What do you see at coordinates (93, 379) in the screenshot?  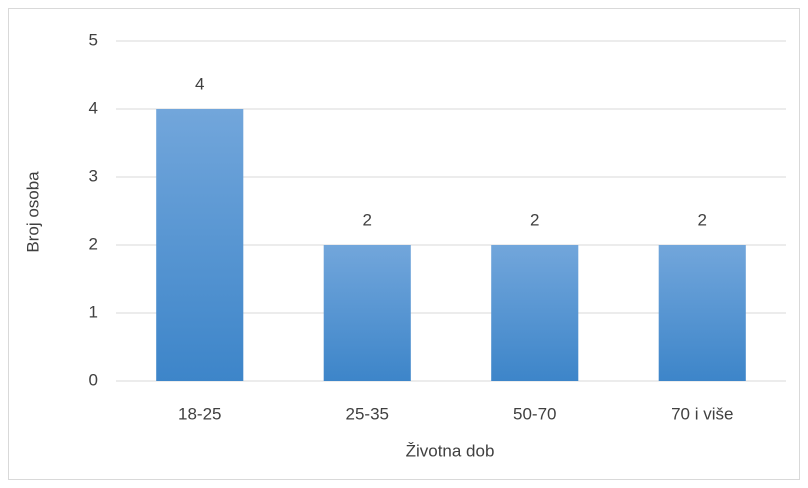 I see `y-tick-label: 0` at bounding box center [93, 379].